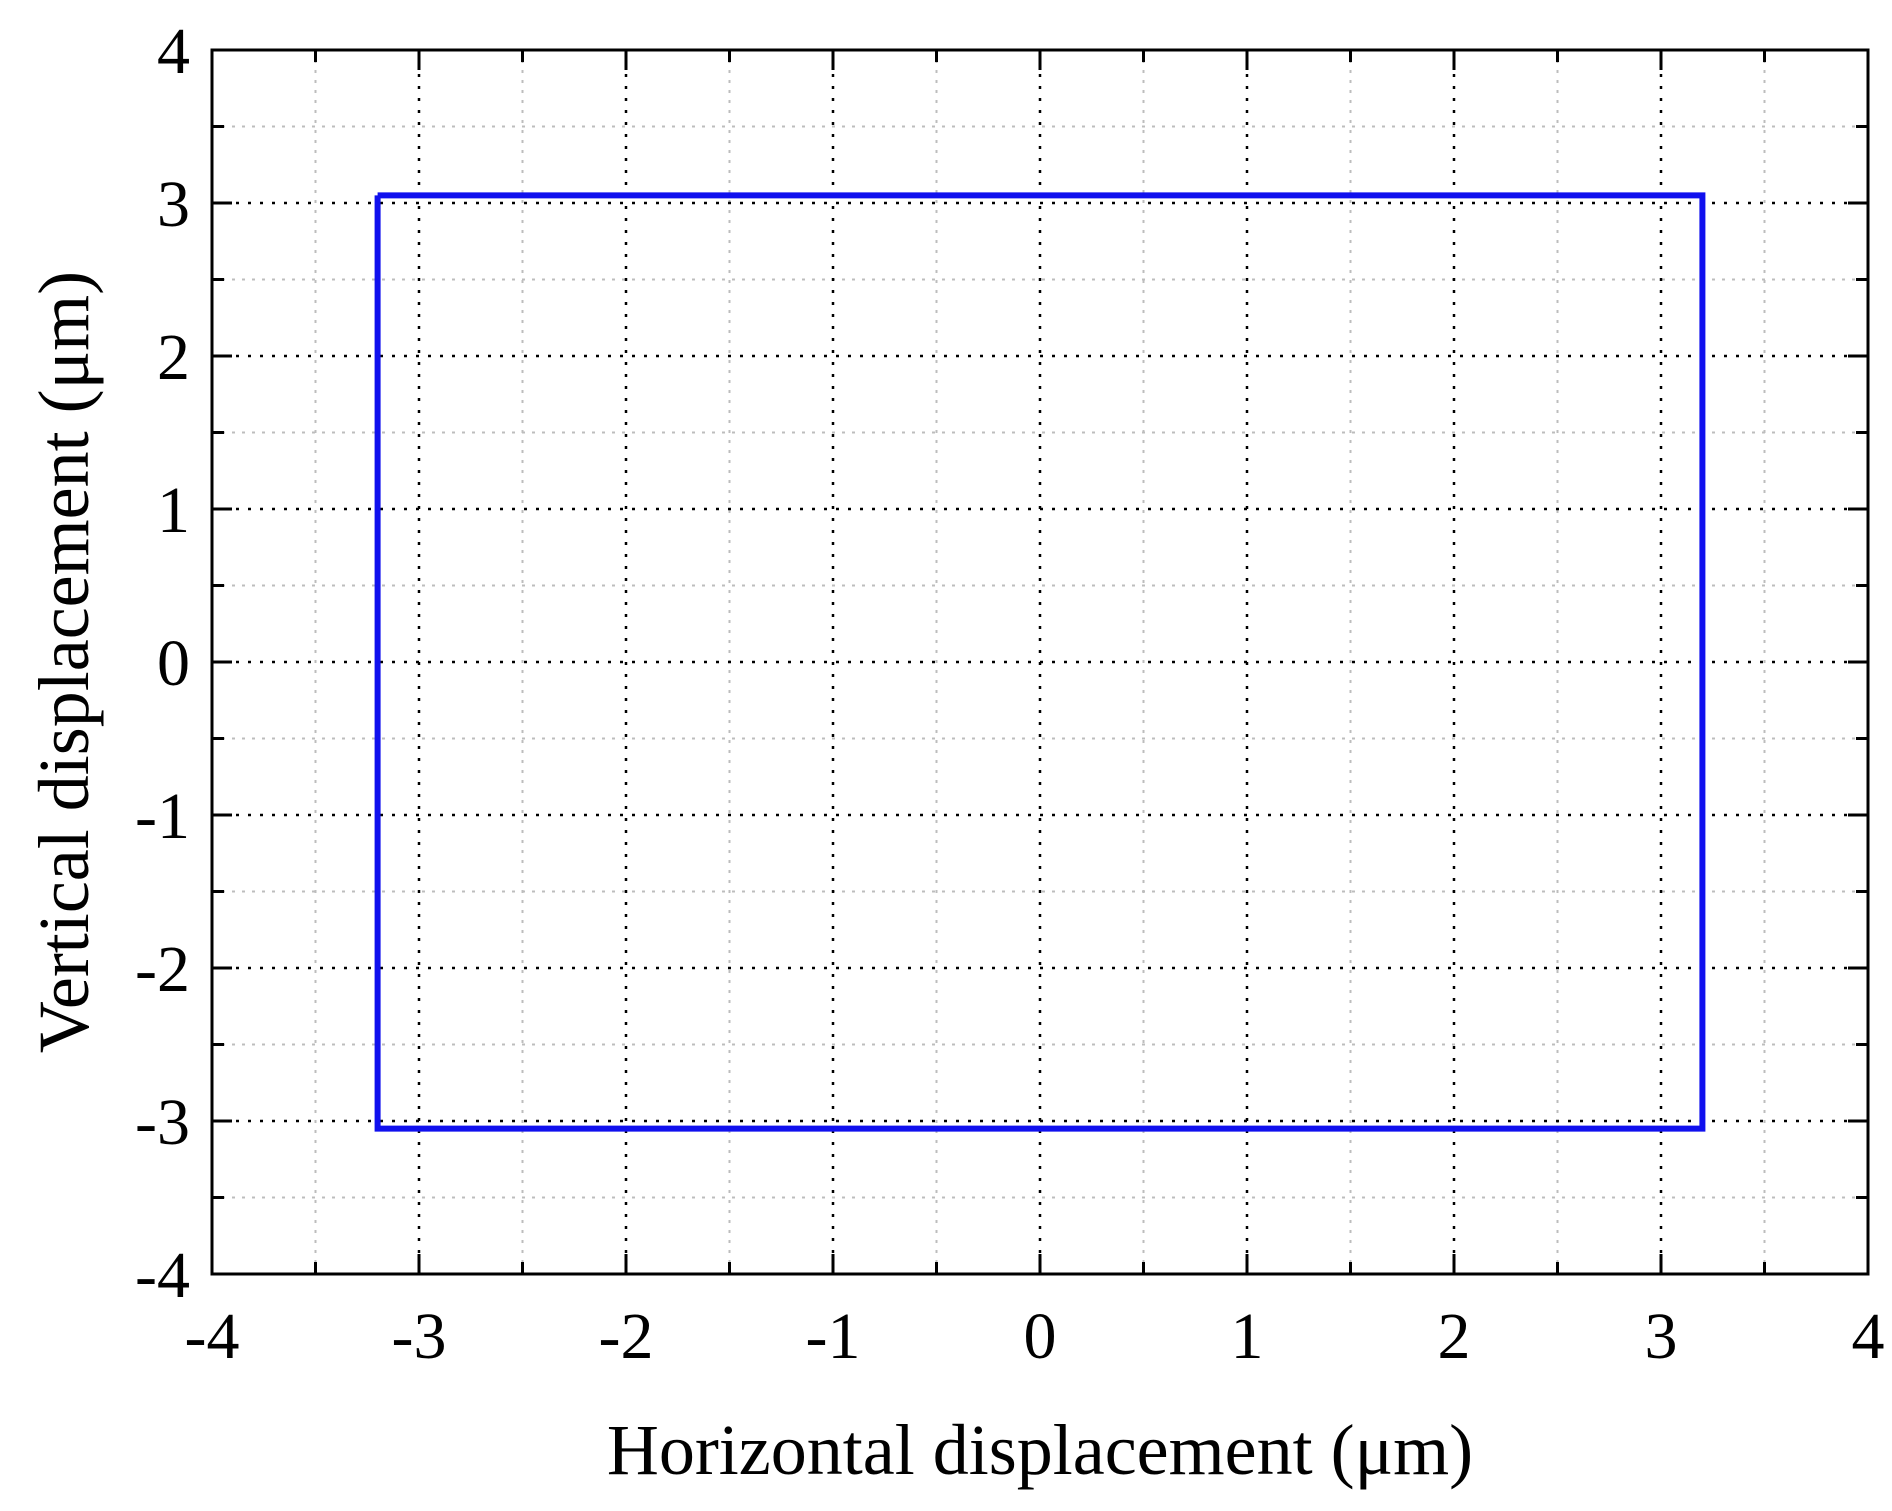  What do you see at coordinates (1661, 1336) in the screenshot?
I see `x-tick-label: 3` at bounding box center [1661, 1336].